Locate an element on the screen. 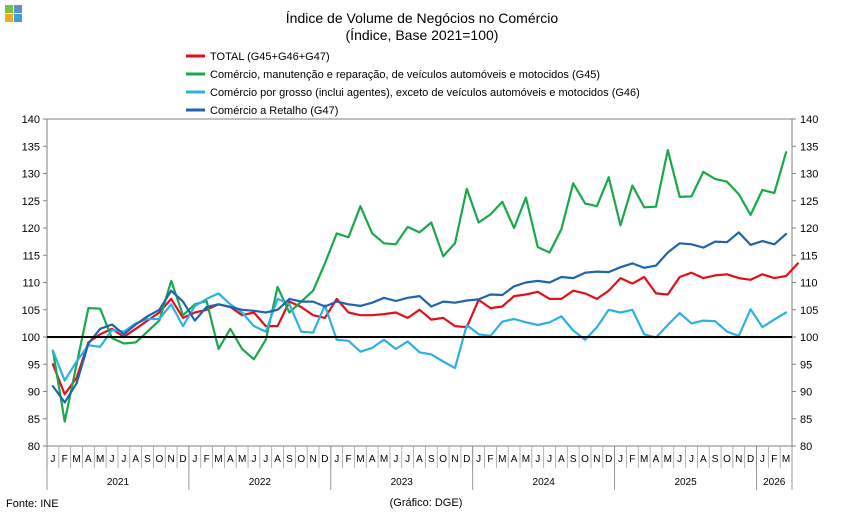  y-tick-label-right: 125 is located at coordinates (809, 202).